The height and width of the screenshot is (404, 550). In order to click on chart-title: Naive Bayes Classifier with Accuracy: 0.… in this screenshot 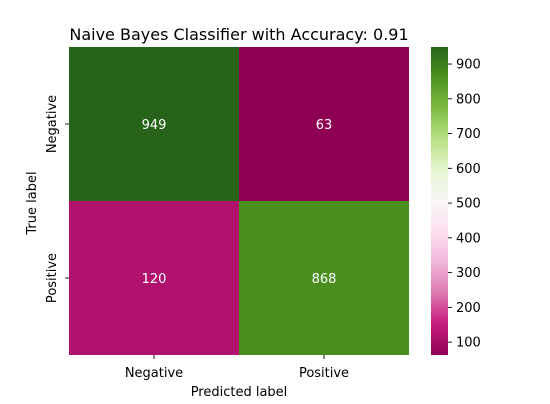, I will do `click(238, 34)`.